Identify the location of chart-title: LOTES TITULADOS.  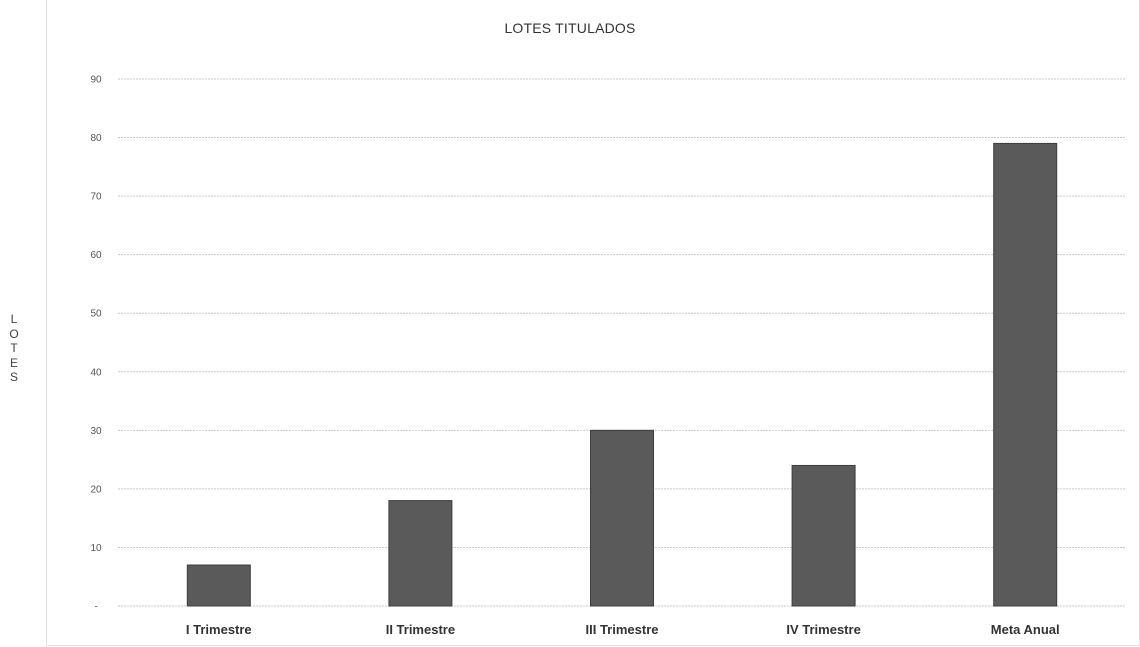
(570, 28).